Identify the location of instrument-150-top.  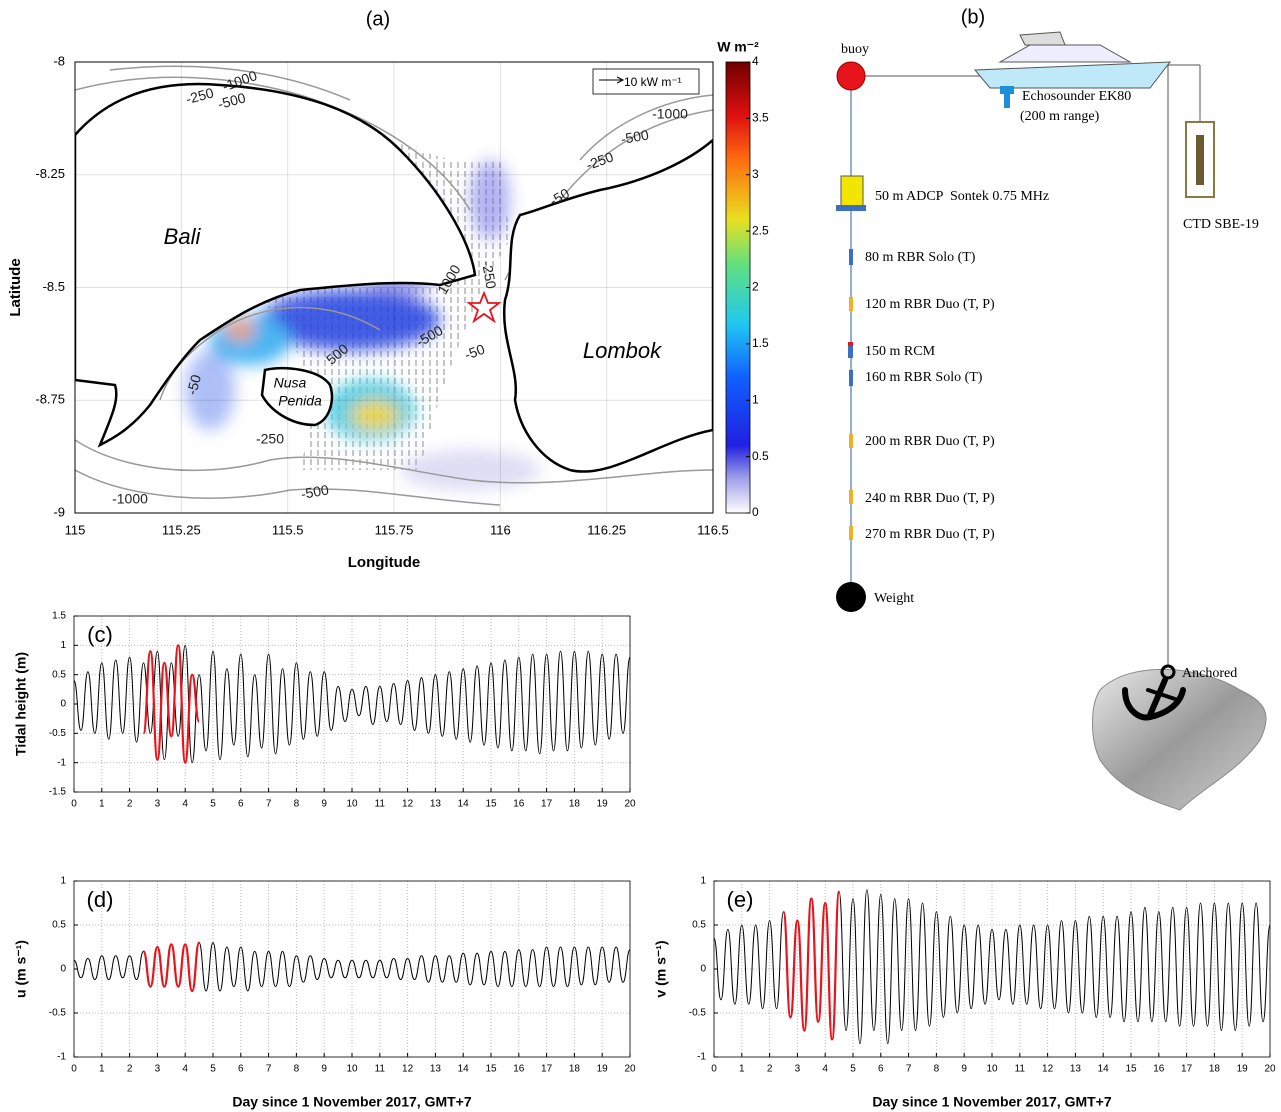
(850, 344).